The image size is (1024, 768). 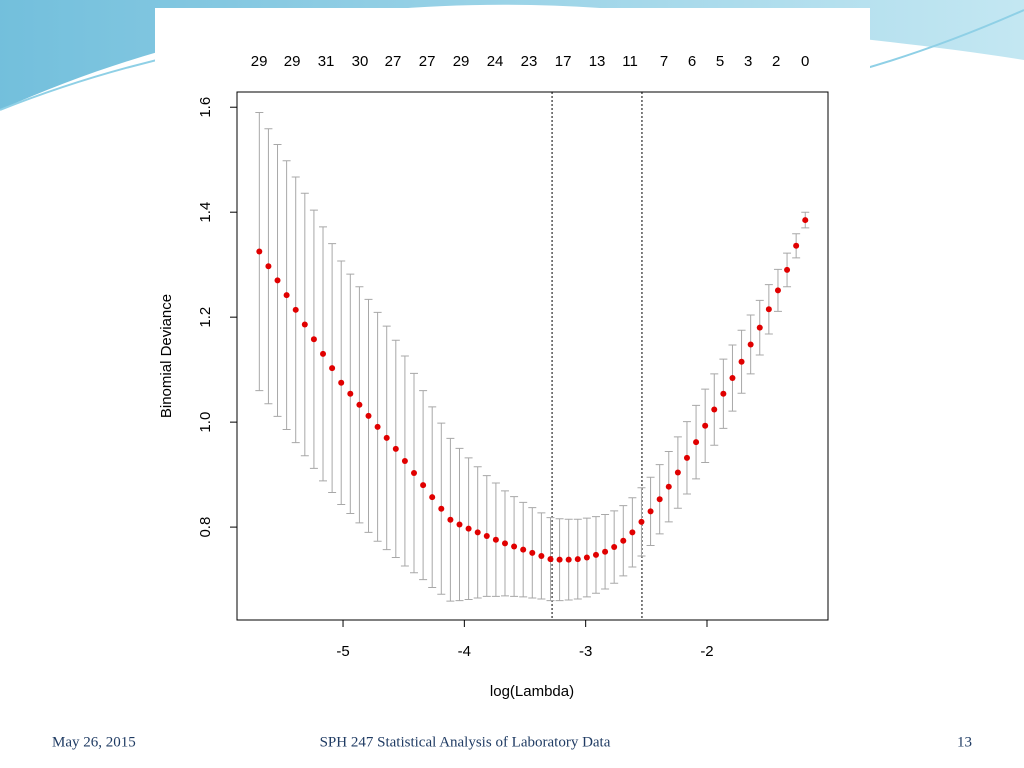 What do you see at coordinates (563, 61) in the screenshot?
I see `top-tick-label: 17` at bounding box center [563, 61].